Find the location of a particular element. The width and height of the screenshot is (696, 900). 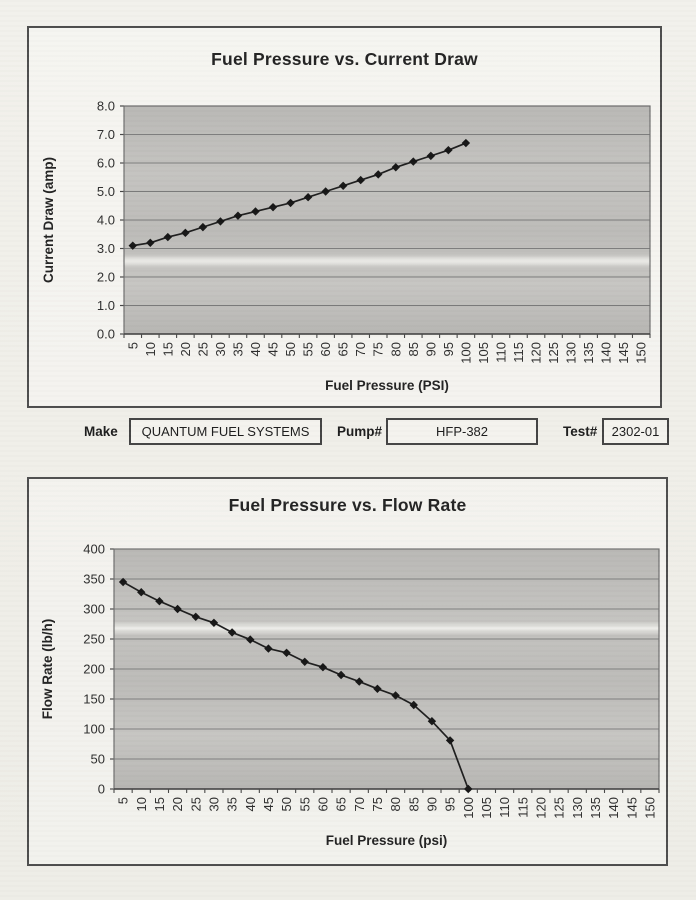

pump-number-value-box: HFP-382 is located at coordinates (462, 431).